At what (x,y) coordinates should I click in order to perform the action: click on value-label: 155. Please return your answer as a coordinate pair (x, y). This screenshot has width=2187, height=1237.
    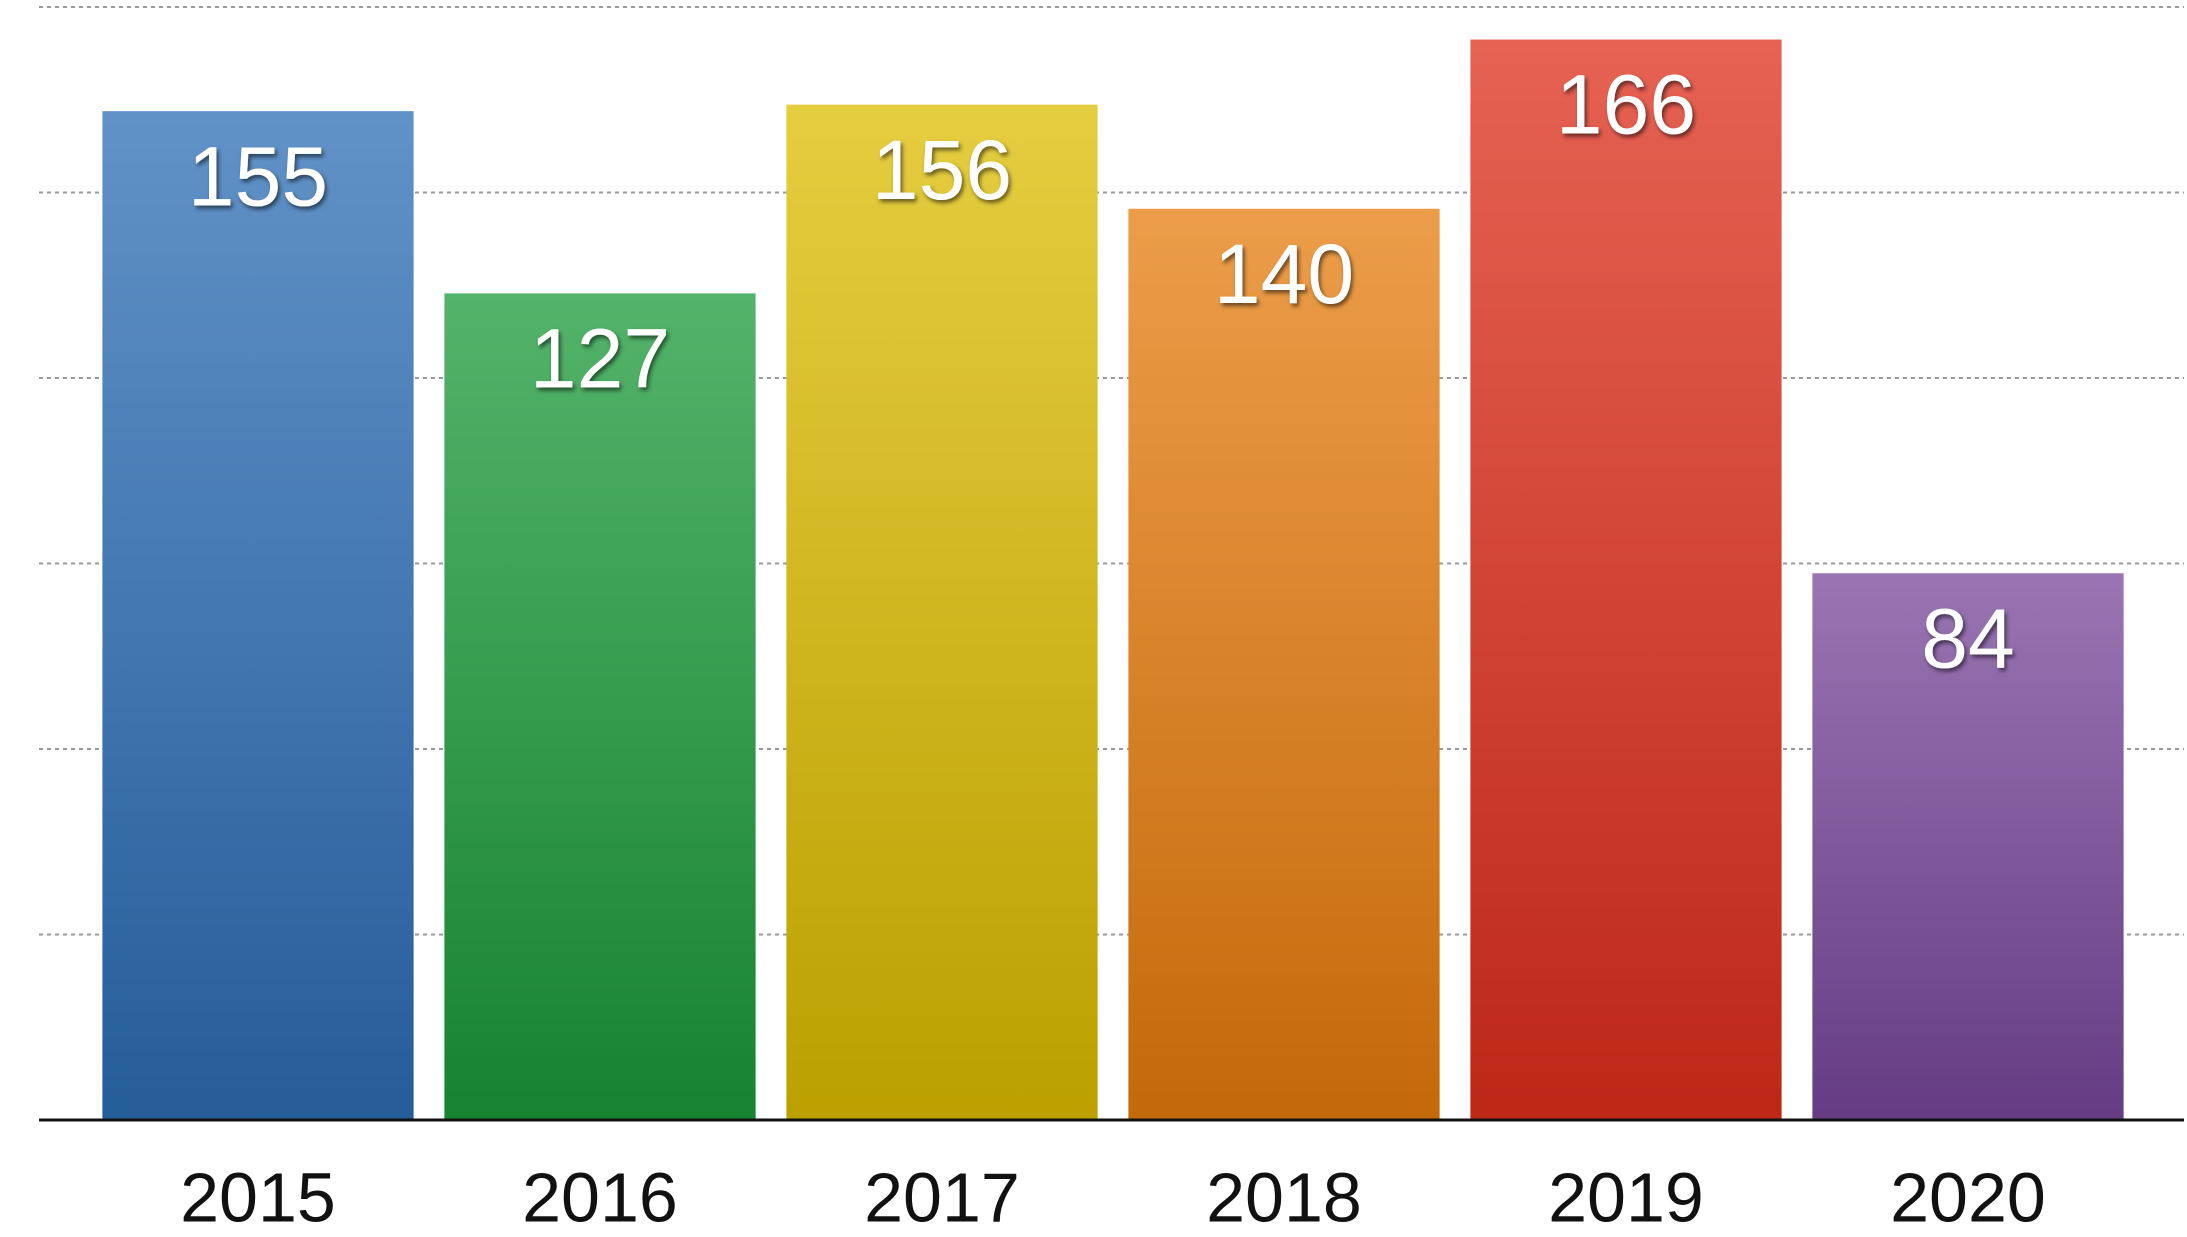
    Looking at the image, I should click on (258, 176).